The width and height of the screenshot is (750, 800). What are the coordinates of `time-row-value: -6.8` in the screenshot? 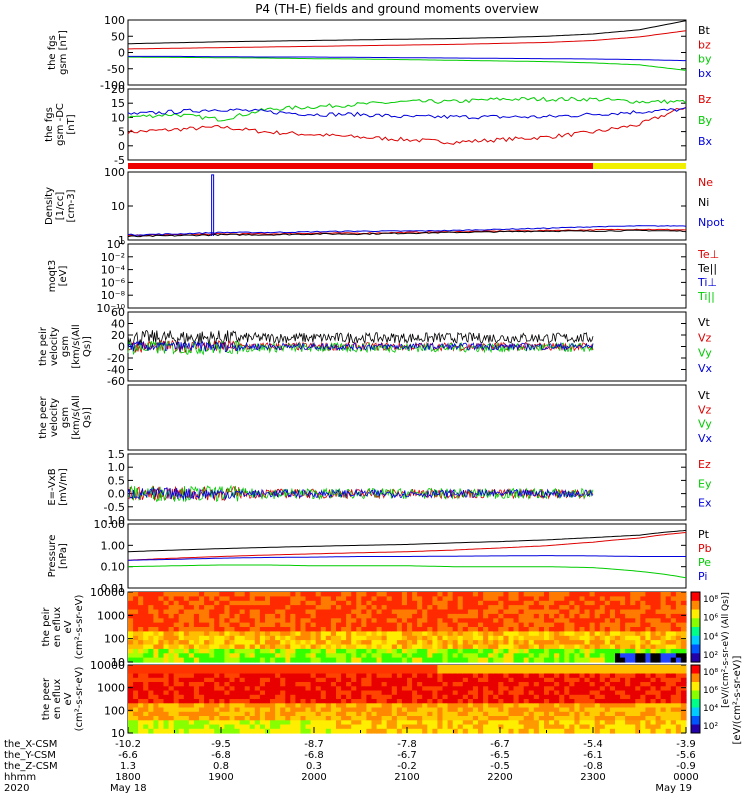 It's located at (221, 755).